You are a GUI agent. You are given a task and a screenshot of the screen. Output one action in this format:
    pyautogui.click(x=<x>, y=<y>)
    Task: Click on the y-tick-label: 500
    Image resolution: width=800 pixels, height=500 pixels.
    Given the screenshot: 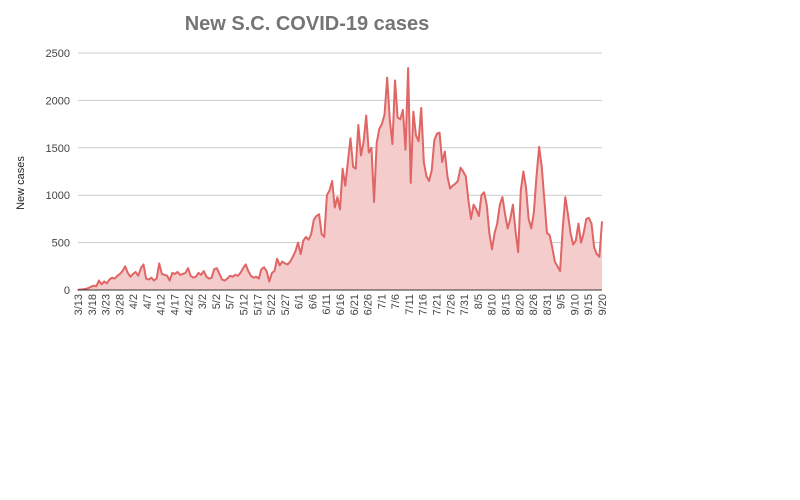 What is the action you would take?
    pyautogui.click(x=61, y=244)
    